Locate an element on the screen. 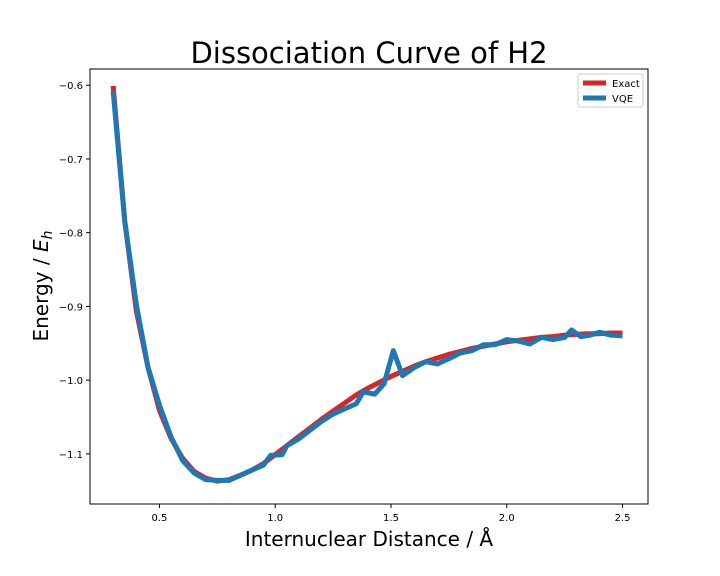  x-axis: 0.5 1.0 1.5 2.0 2.5 is located at coordinates (391, 514).